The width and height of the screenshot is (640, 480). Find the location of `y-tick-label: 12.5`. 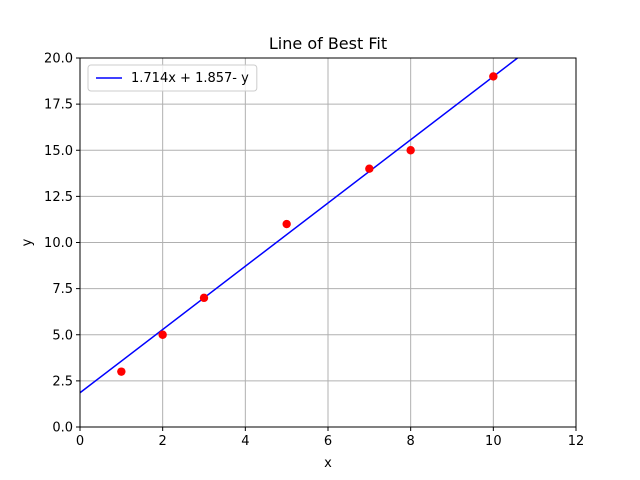

y-tick-label: 12.5 is located at coordinates (58, 197).